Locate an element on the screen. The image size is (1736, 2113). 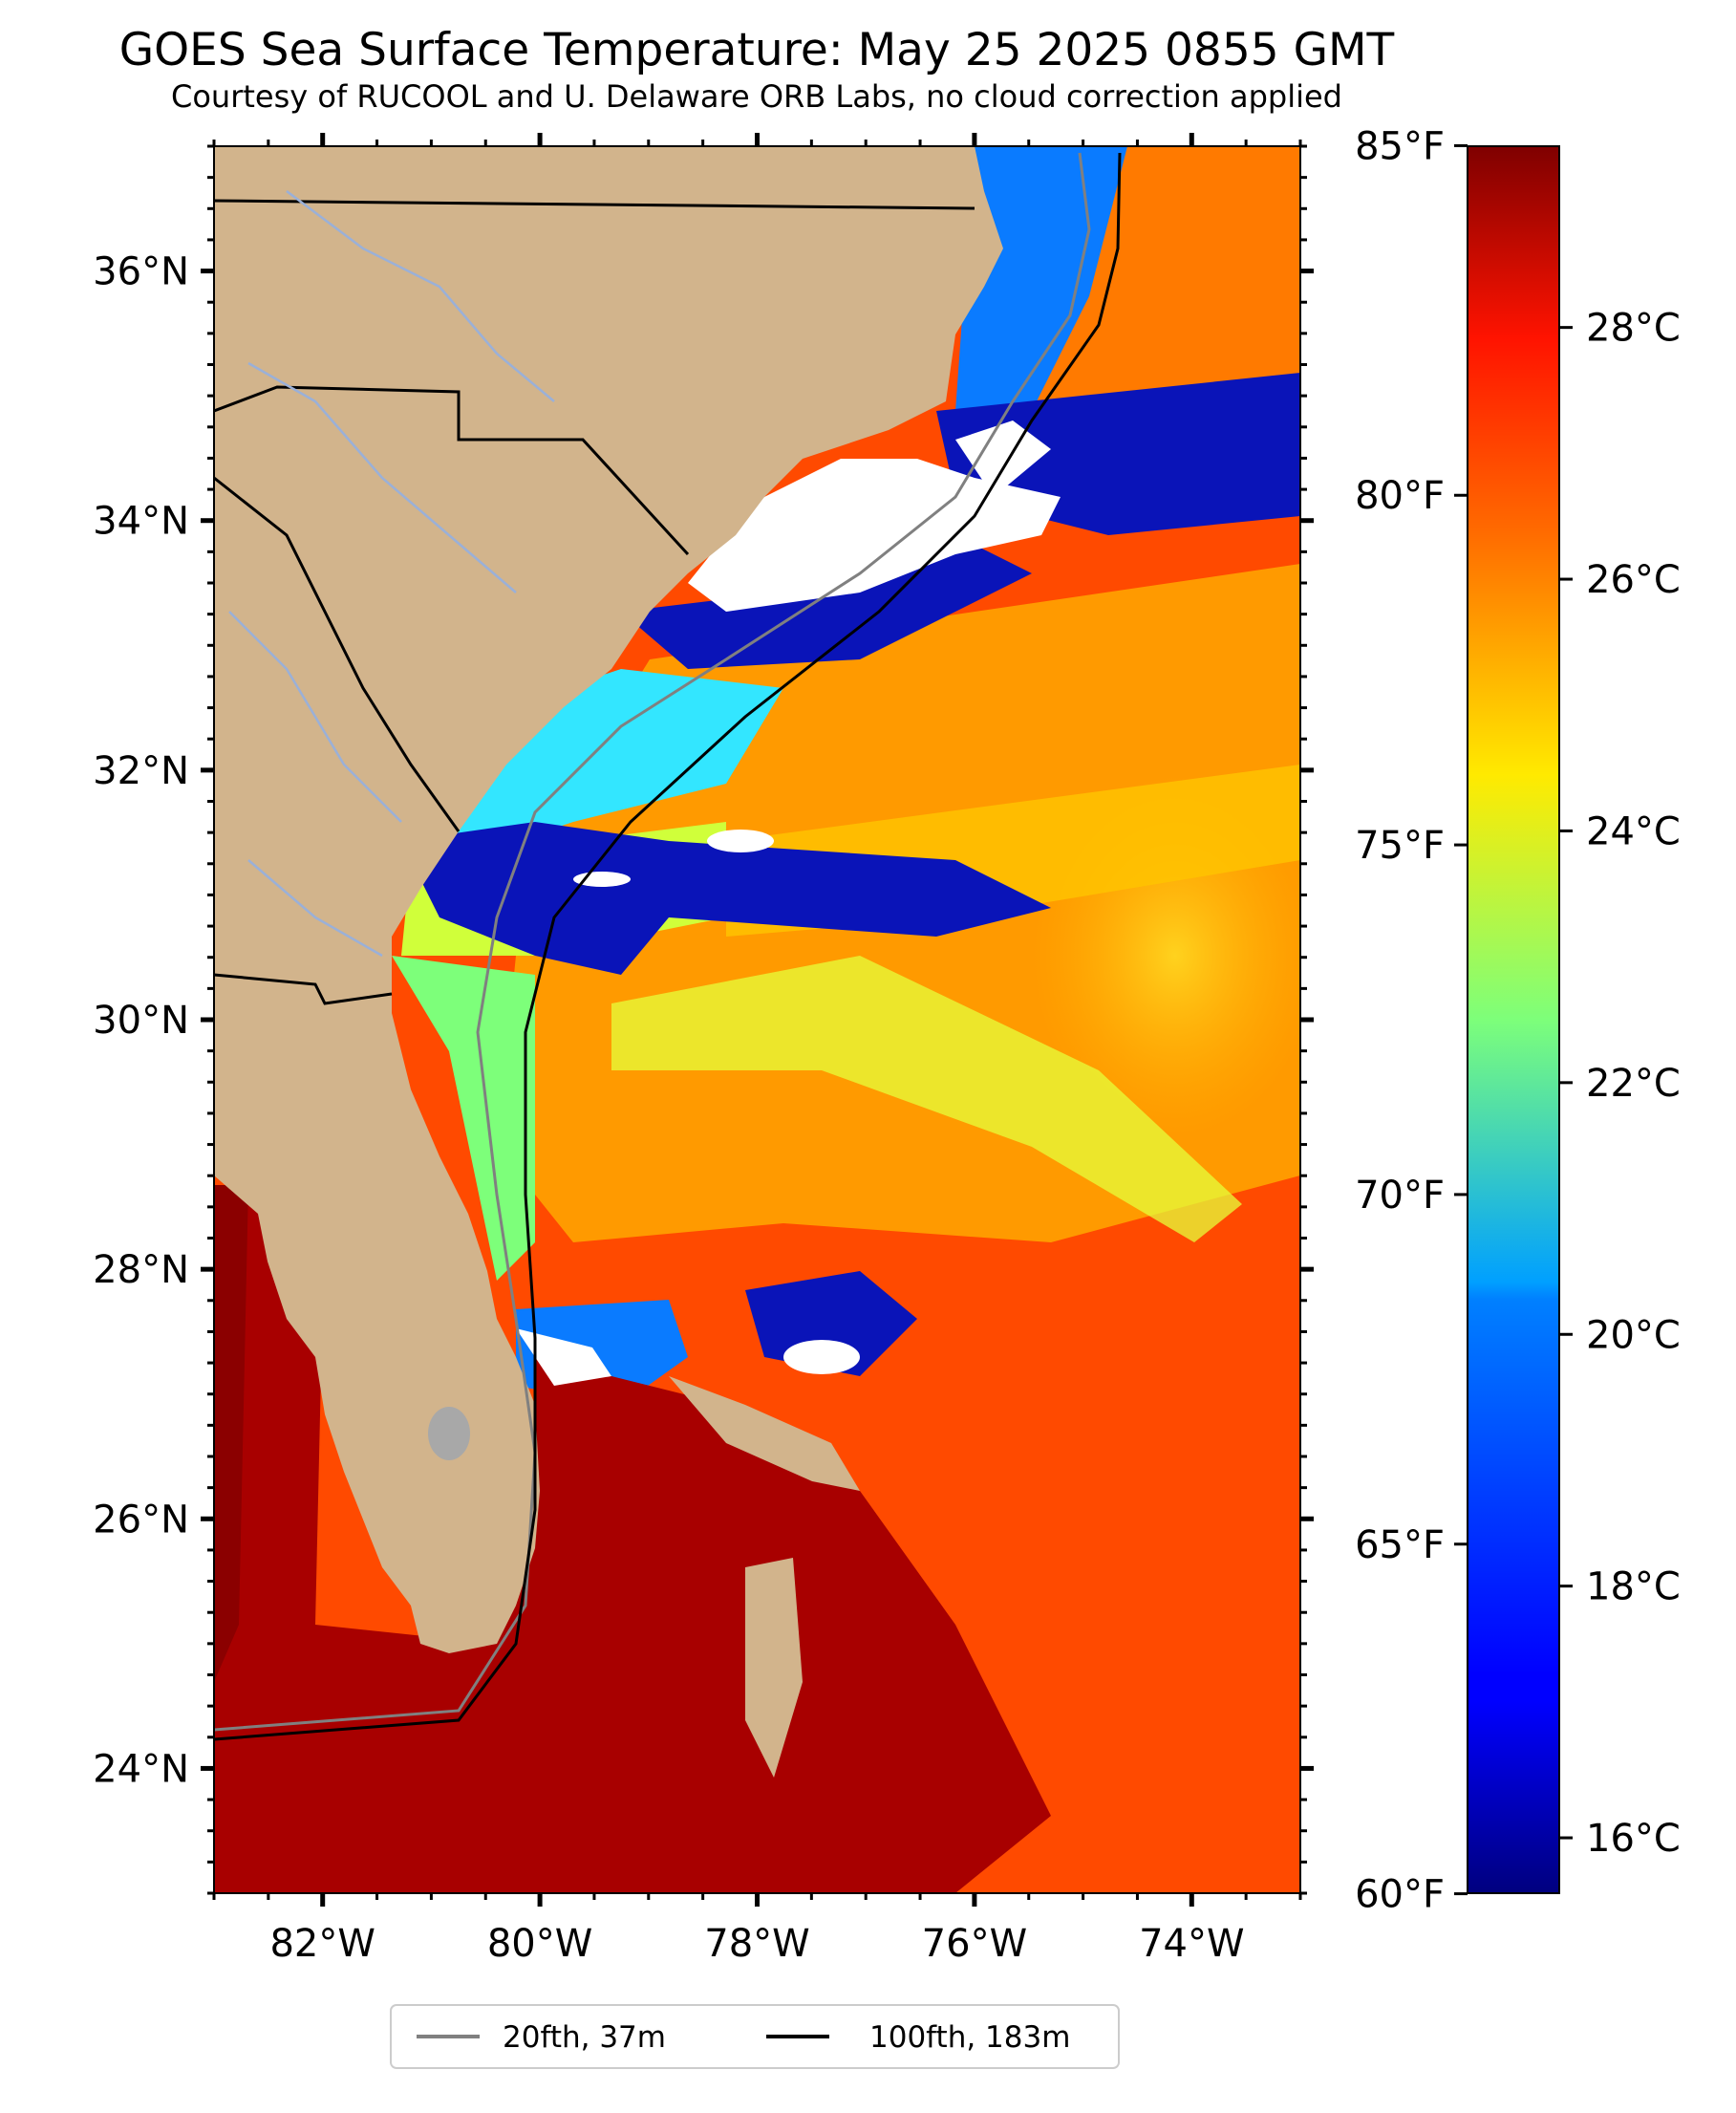
cloud-mask-carolina is located at coordinates (875, 535).